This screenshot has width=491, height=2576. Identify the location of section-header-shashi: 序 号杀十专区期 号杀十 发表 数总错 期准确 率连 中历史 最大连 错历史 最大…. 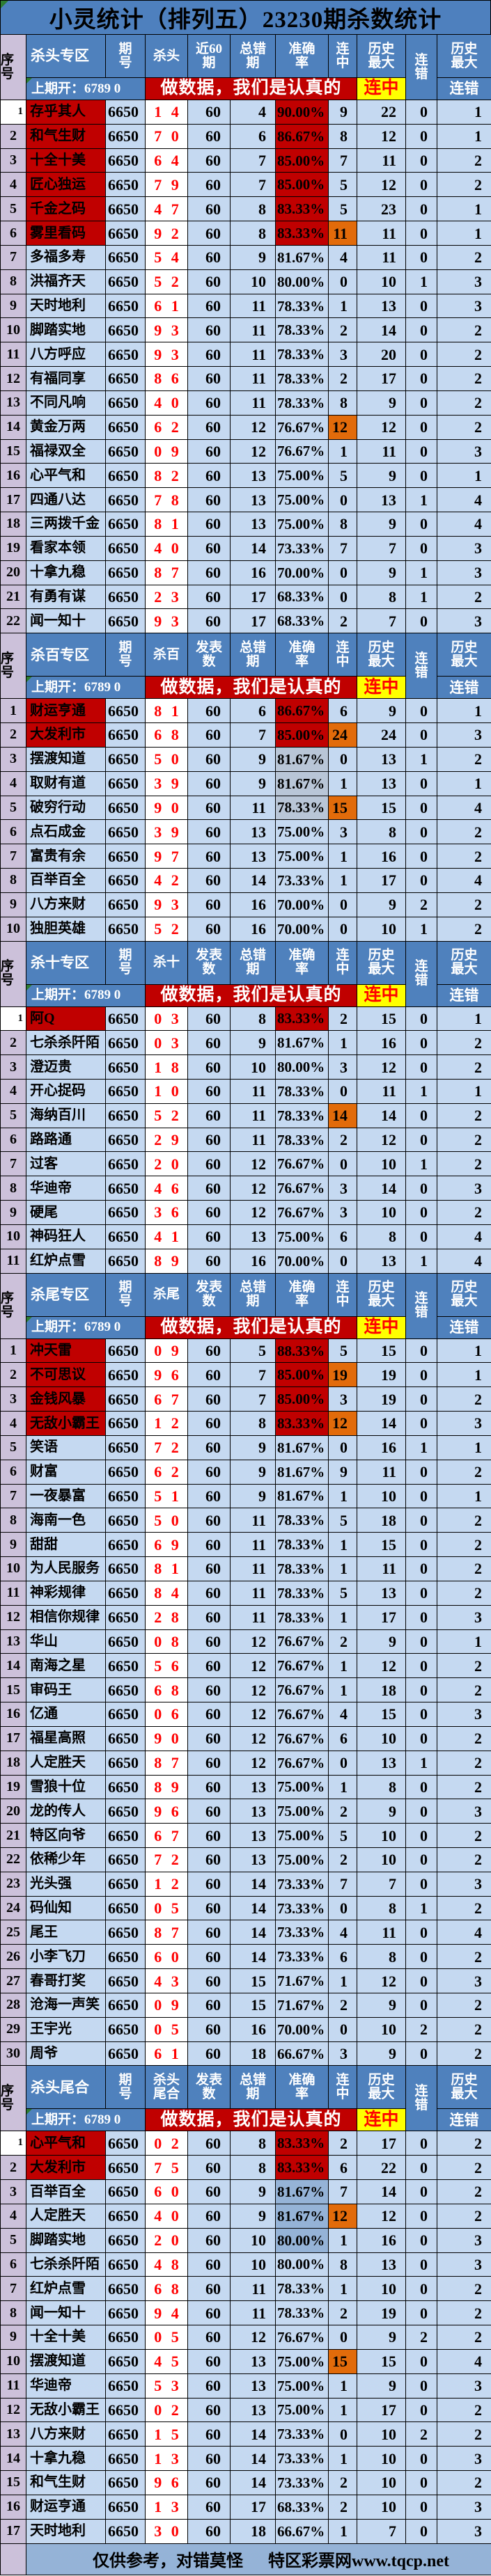
(246, 974).